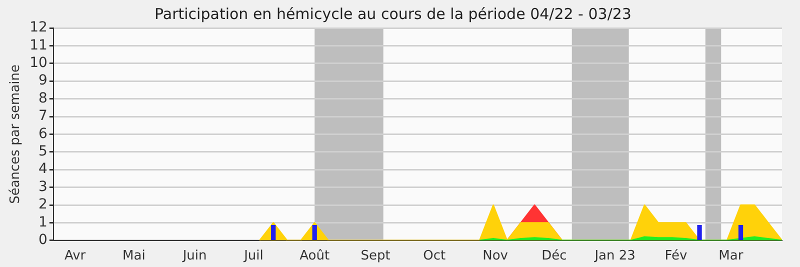  What do you see at coordinates (676, 256) in the screenshot?
I see `x-tick-label: Fév` at bounding box center [676, 256].